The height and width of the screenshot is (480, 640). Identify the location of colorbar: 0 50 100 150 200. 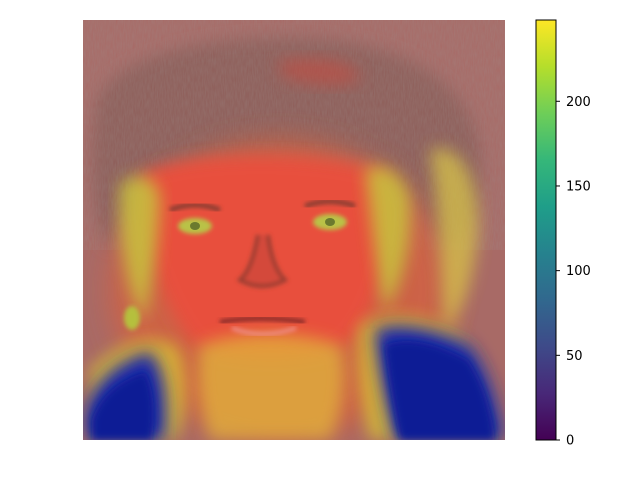
(563, 234).